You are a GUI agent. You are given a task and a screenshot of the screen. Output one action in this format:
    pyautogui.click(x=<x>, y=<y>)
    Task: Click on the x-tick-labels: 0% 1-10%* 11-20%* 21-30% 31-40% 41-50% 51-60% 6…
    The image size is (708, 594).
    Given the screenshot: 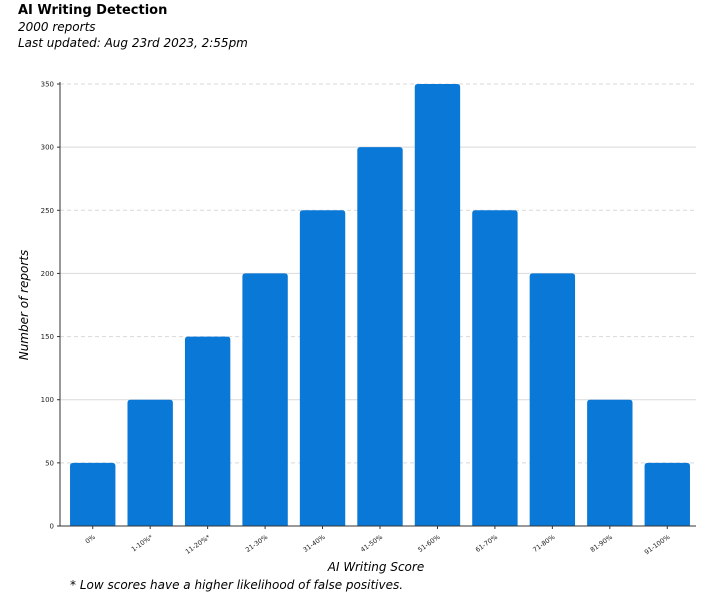 What is the action you would take?
    pyautogui.click(x=378, y=545)
    